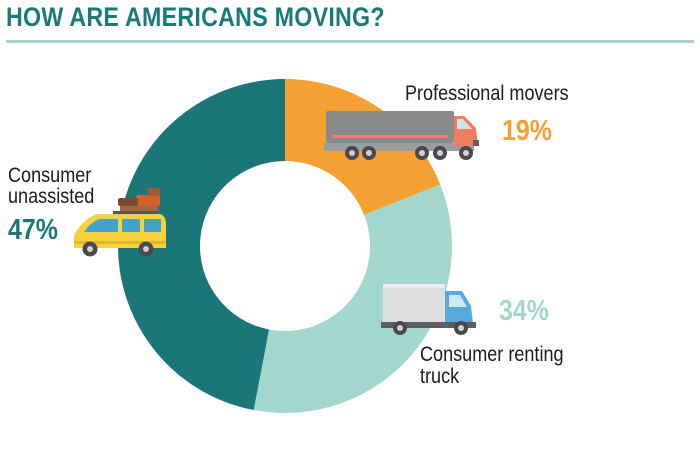  What do you see at coordinates (527, 131) in the screenshot?
I see `pct-professional-movers: 19%` at bounding box center [527, 131].